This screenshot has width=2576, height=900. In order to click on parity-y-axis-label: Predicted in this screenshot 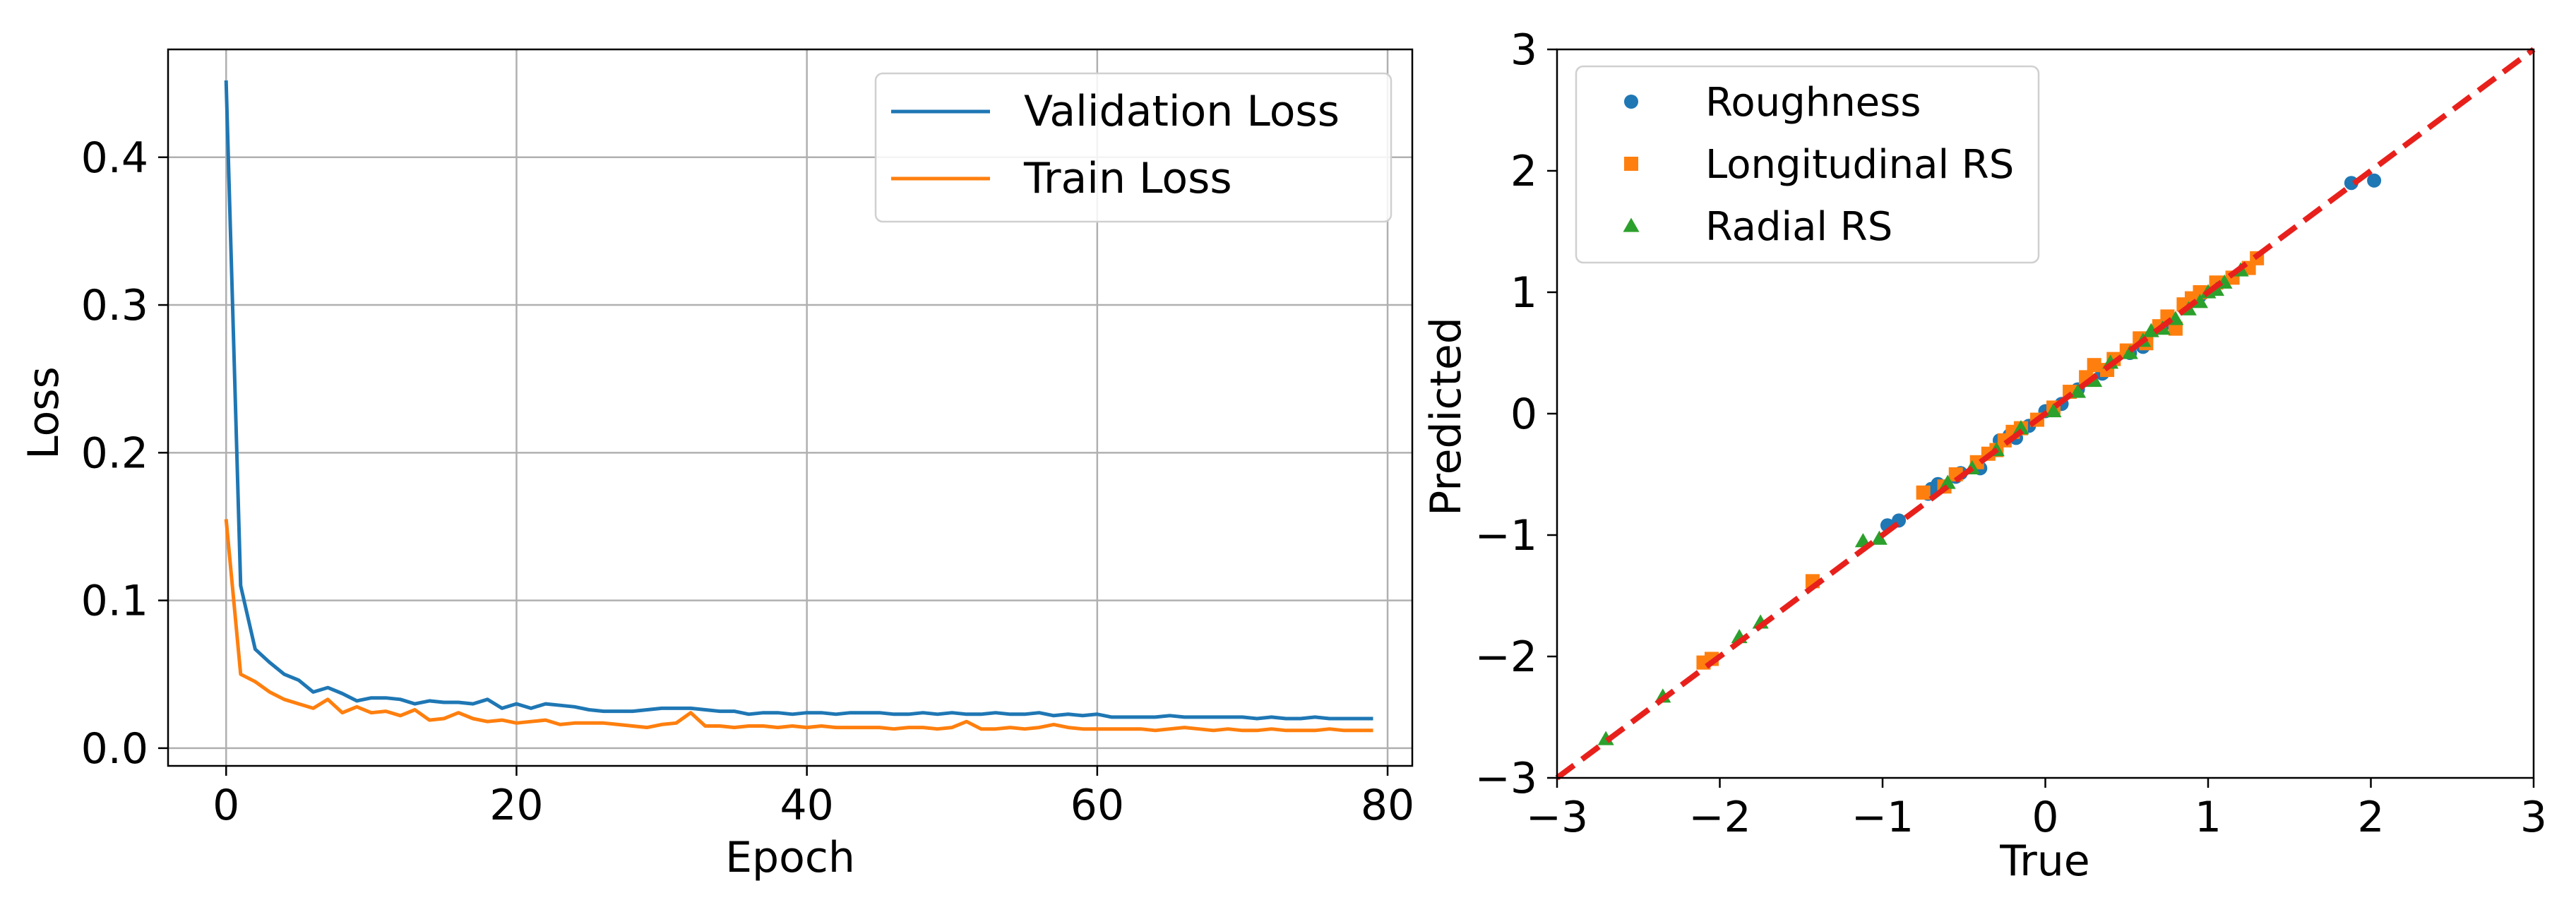, I will do `click(1446, 417)`.